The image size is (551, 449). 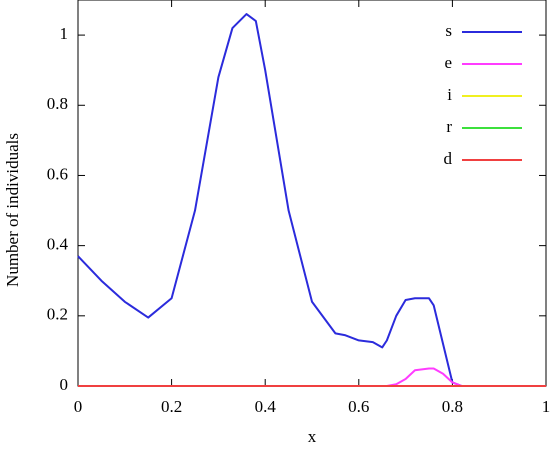 I want to click on x-tick-label: 0.8, so click(x=452, y=406).